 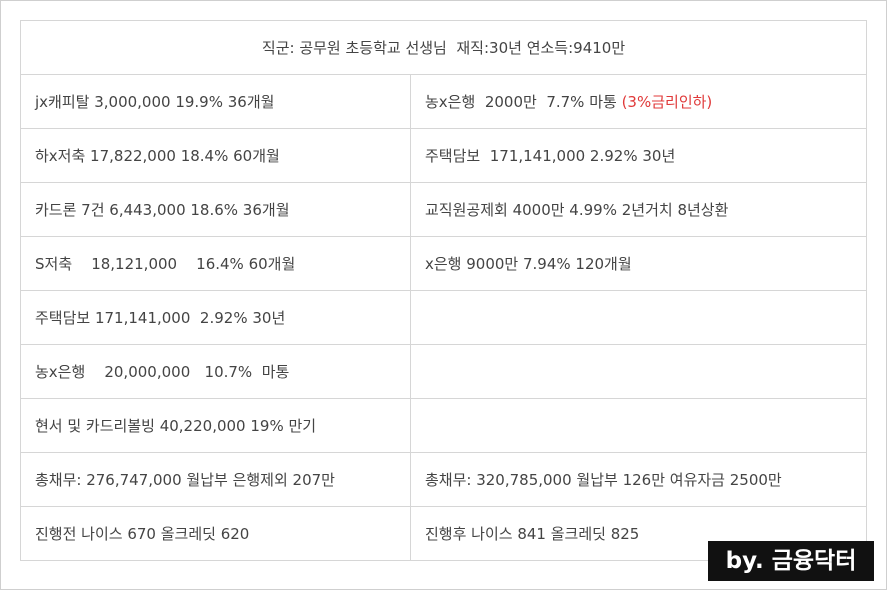 What do you see at coordinates (215, 425) in the screenshot?
I see `before-cell: 현서 및 카드리볼빙 40,220,000 19% 만기` at bounding box center [215, 425].